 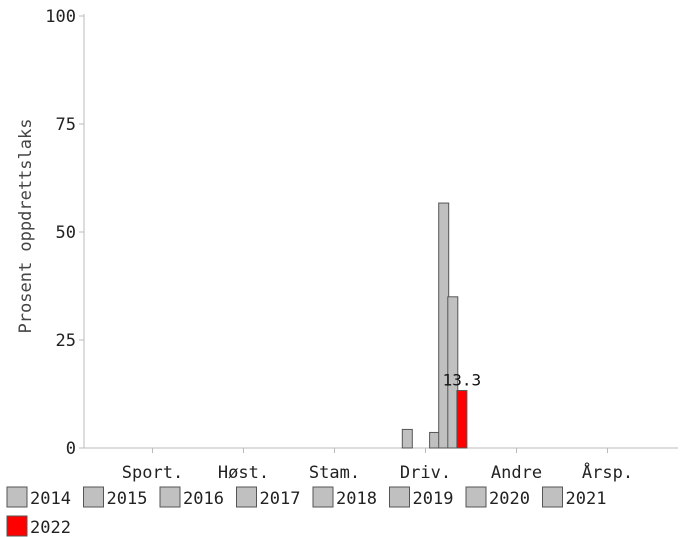 What do you see at coordinates (323, 497) in the screenshot?
I see `legend-swatch-2018` at bounding box center [323, 497].